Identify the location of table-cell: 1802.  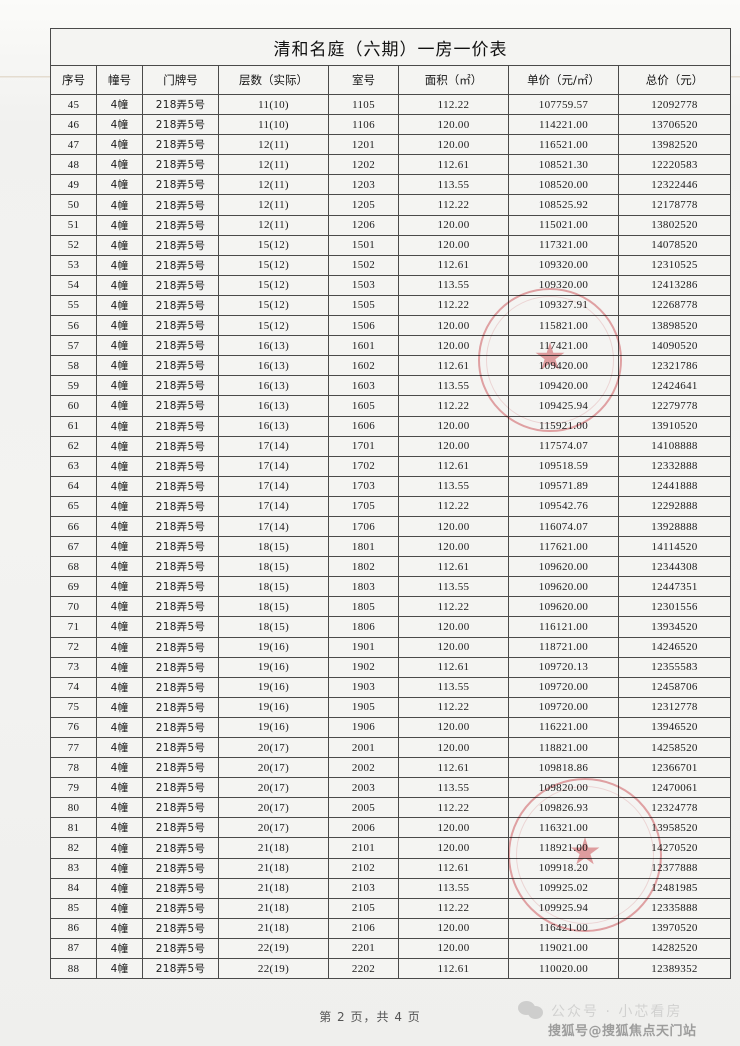
(363, 567).